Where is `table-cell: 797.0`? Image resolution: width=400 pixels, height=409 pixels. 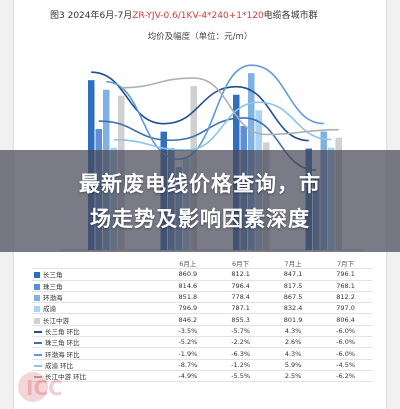
table-cell: 797.0 is located at coordinates (345, 308).